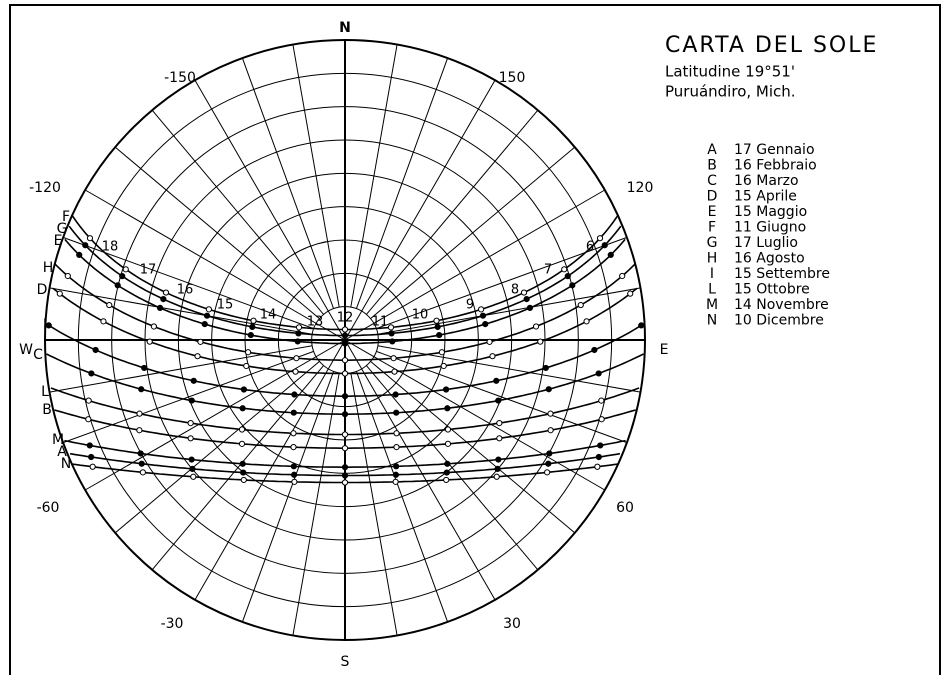 The height and width of the screenshot is (675, 947). I want to click on legend-letter: G, so click(712, 243).